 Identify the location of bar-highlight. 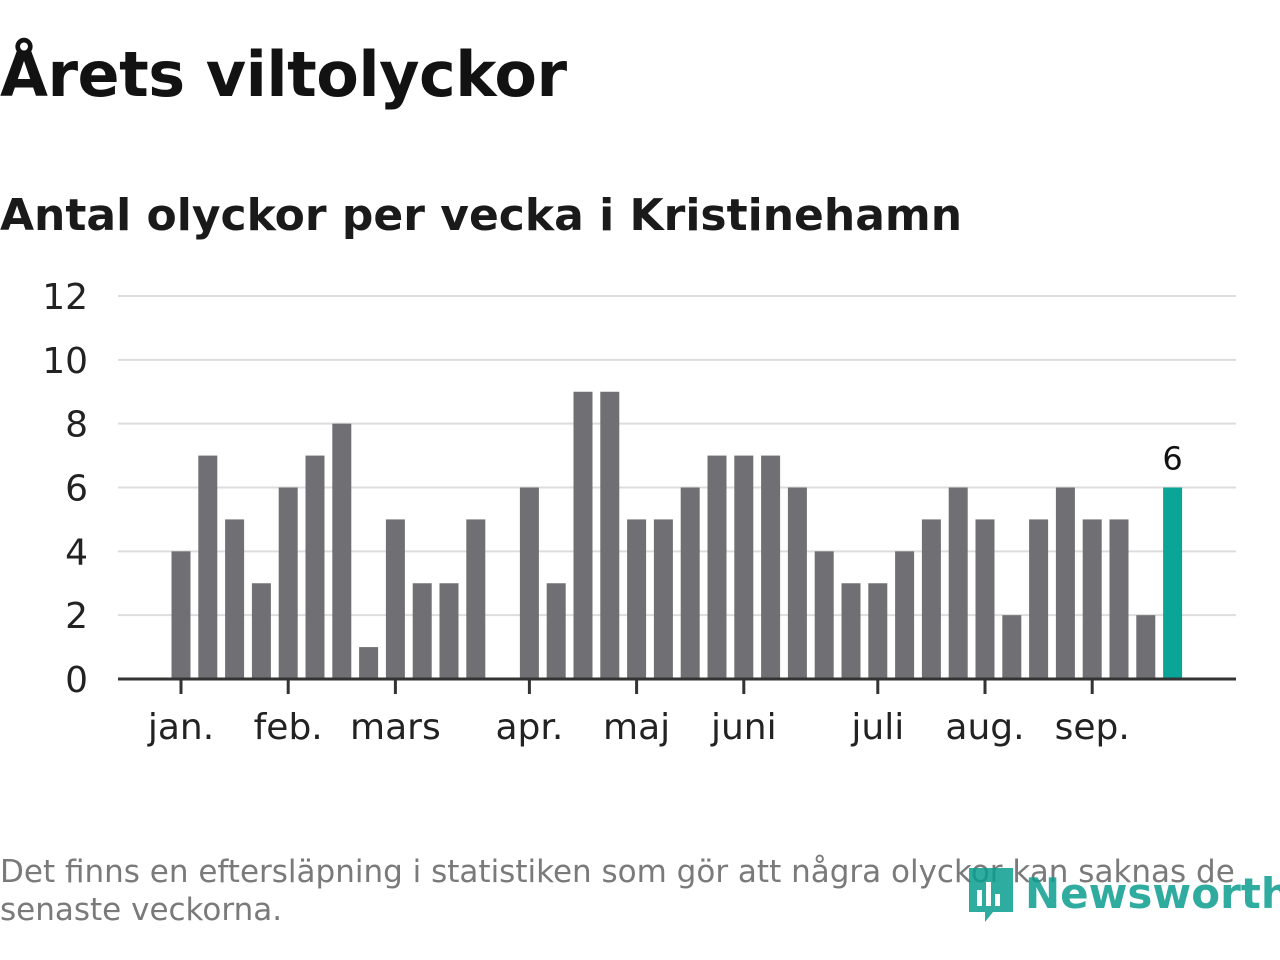
(1173, 583).